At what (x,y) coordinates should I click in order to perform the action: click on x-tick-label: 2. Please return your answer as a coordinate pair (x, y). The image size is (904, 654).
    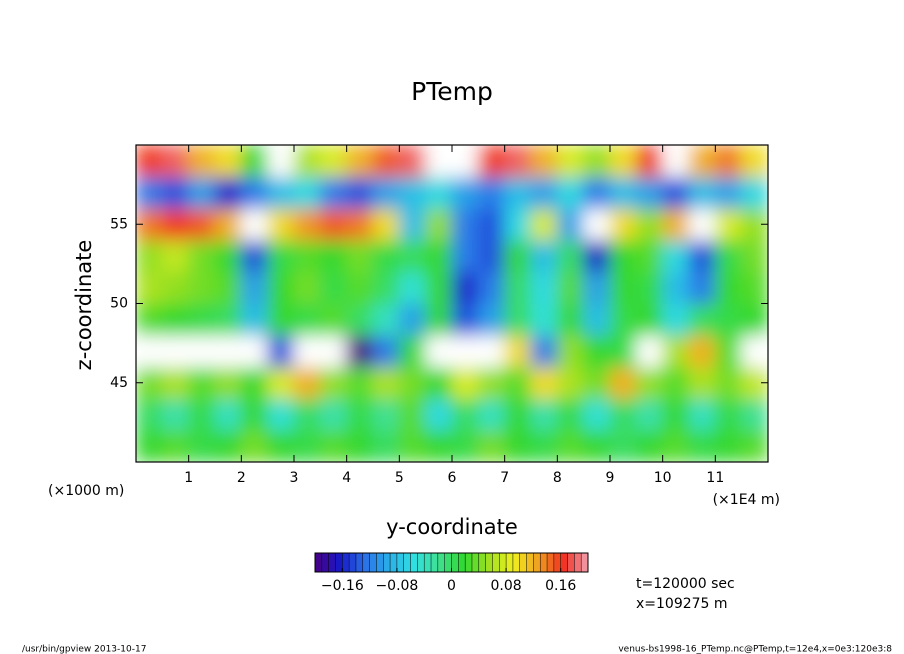
    Looking at the image, I should click on (241, 478).